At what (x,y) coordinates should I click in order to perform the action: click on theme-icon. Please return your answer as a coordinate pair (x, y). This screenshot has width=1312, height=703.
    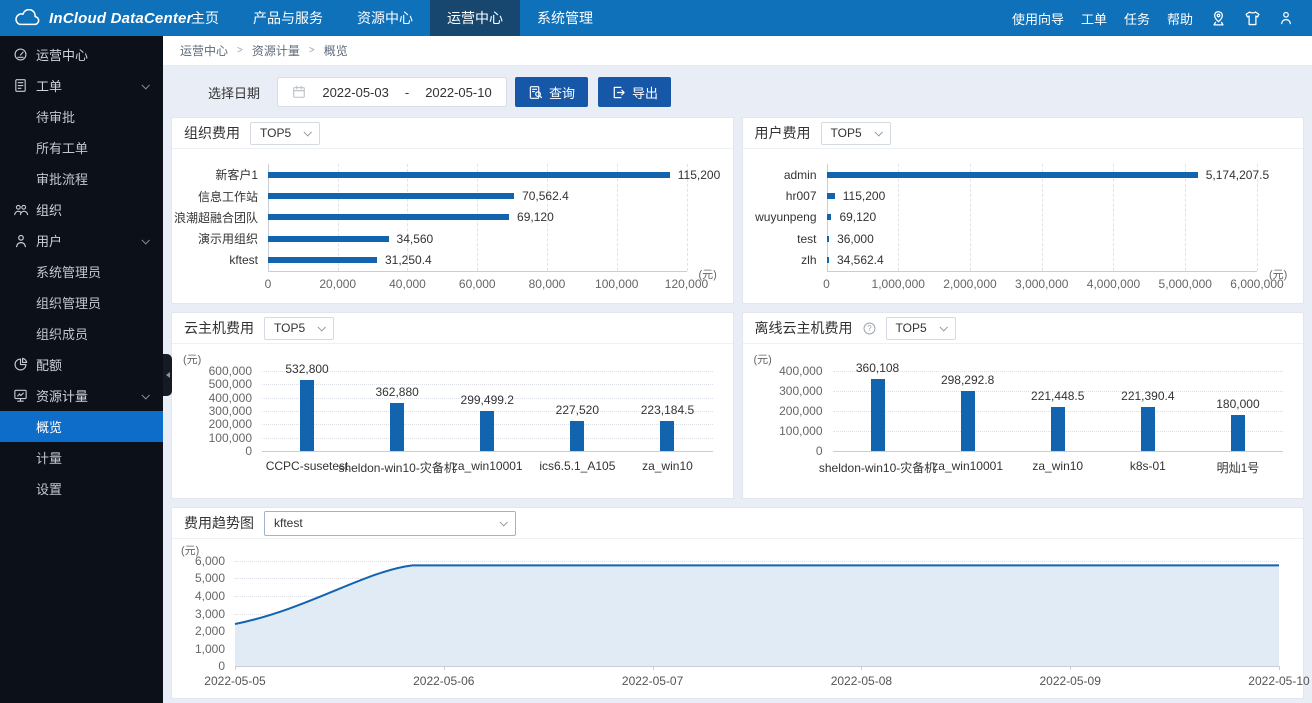
    Looking at the image, I should click on (1252, 18).